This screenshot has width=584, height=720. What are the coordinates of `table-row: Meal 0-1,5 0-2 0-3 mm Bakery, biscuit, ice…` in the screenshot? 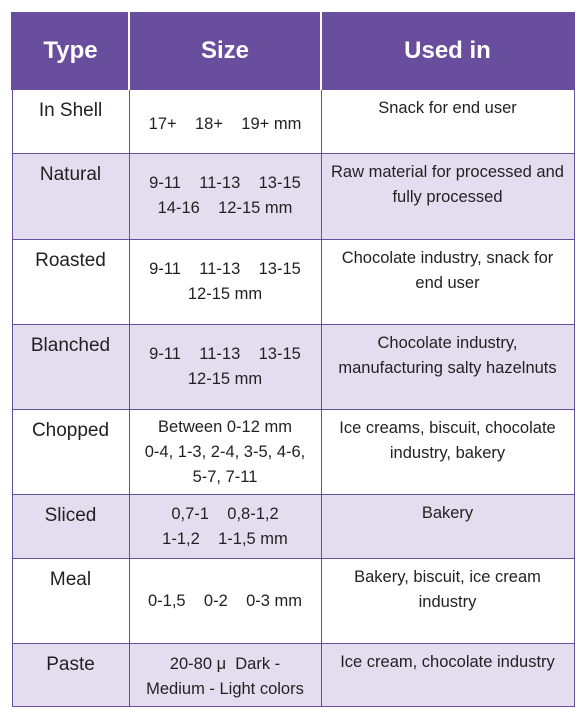 It's located at (293, 601).